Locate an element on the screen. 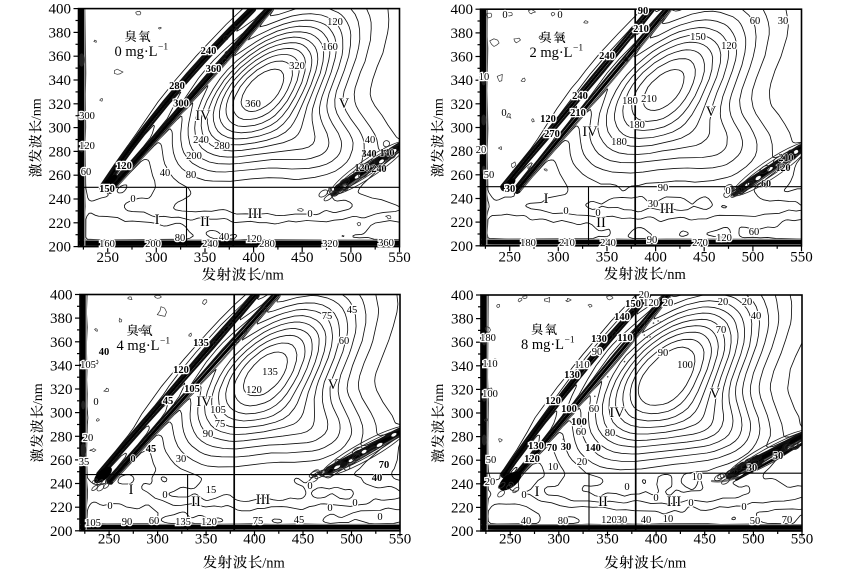  svg-text: 80 is located at coordinates (191, 175).